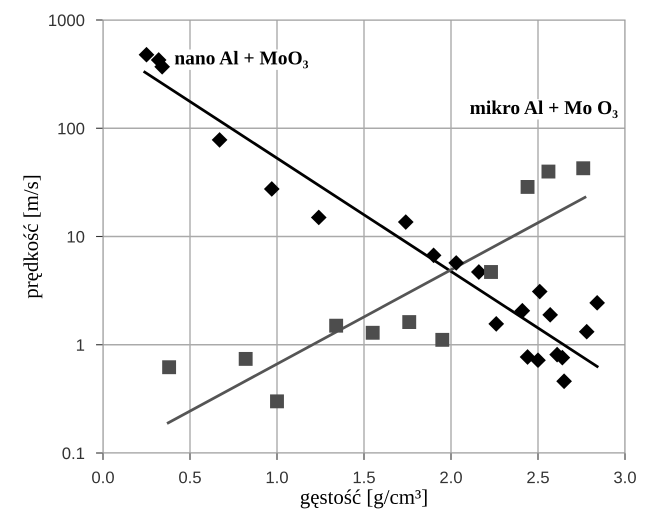  What do you see at coordinates (71, 128) in the screenshot?
I see `y-tick-label: 100` at bounding box center [71, 128].